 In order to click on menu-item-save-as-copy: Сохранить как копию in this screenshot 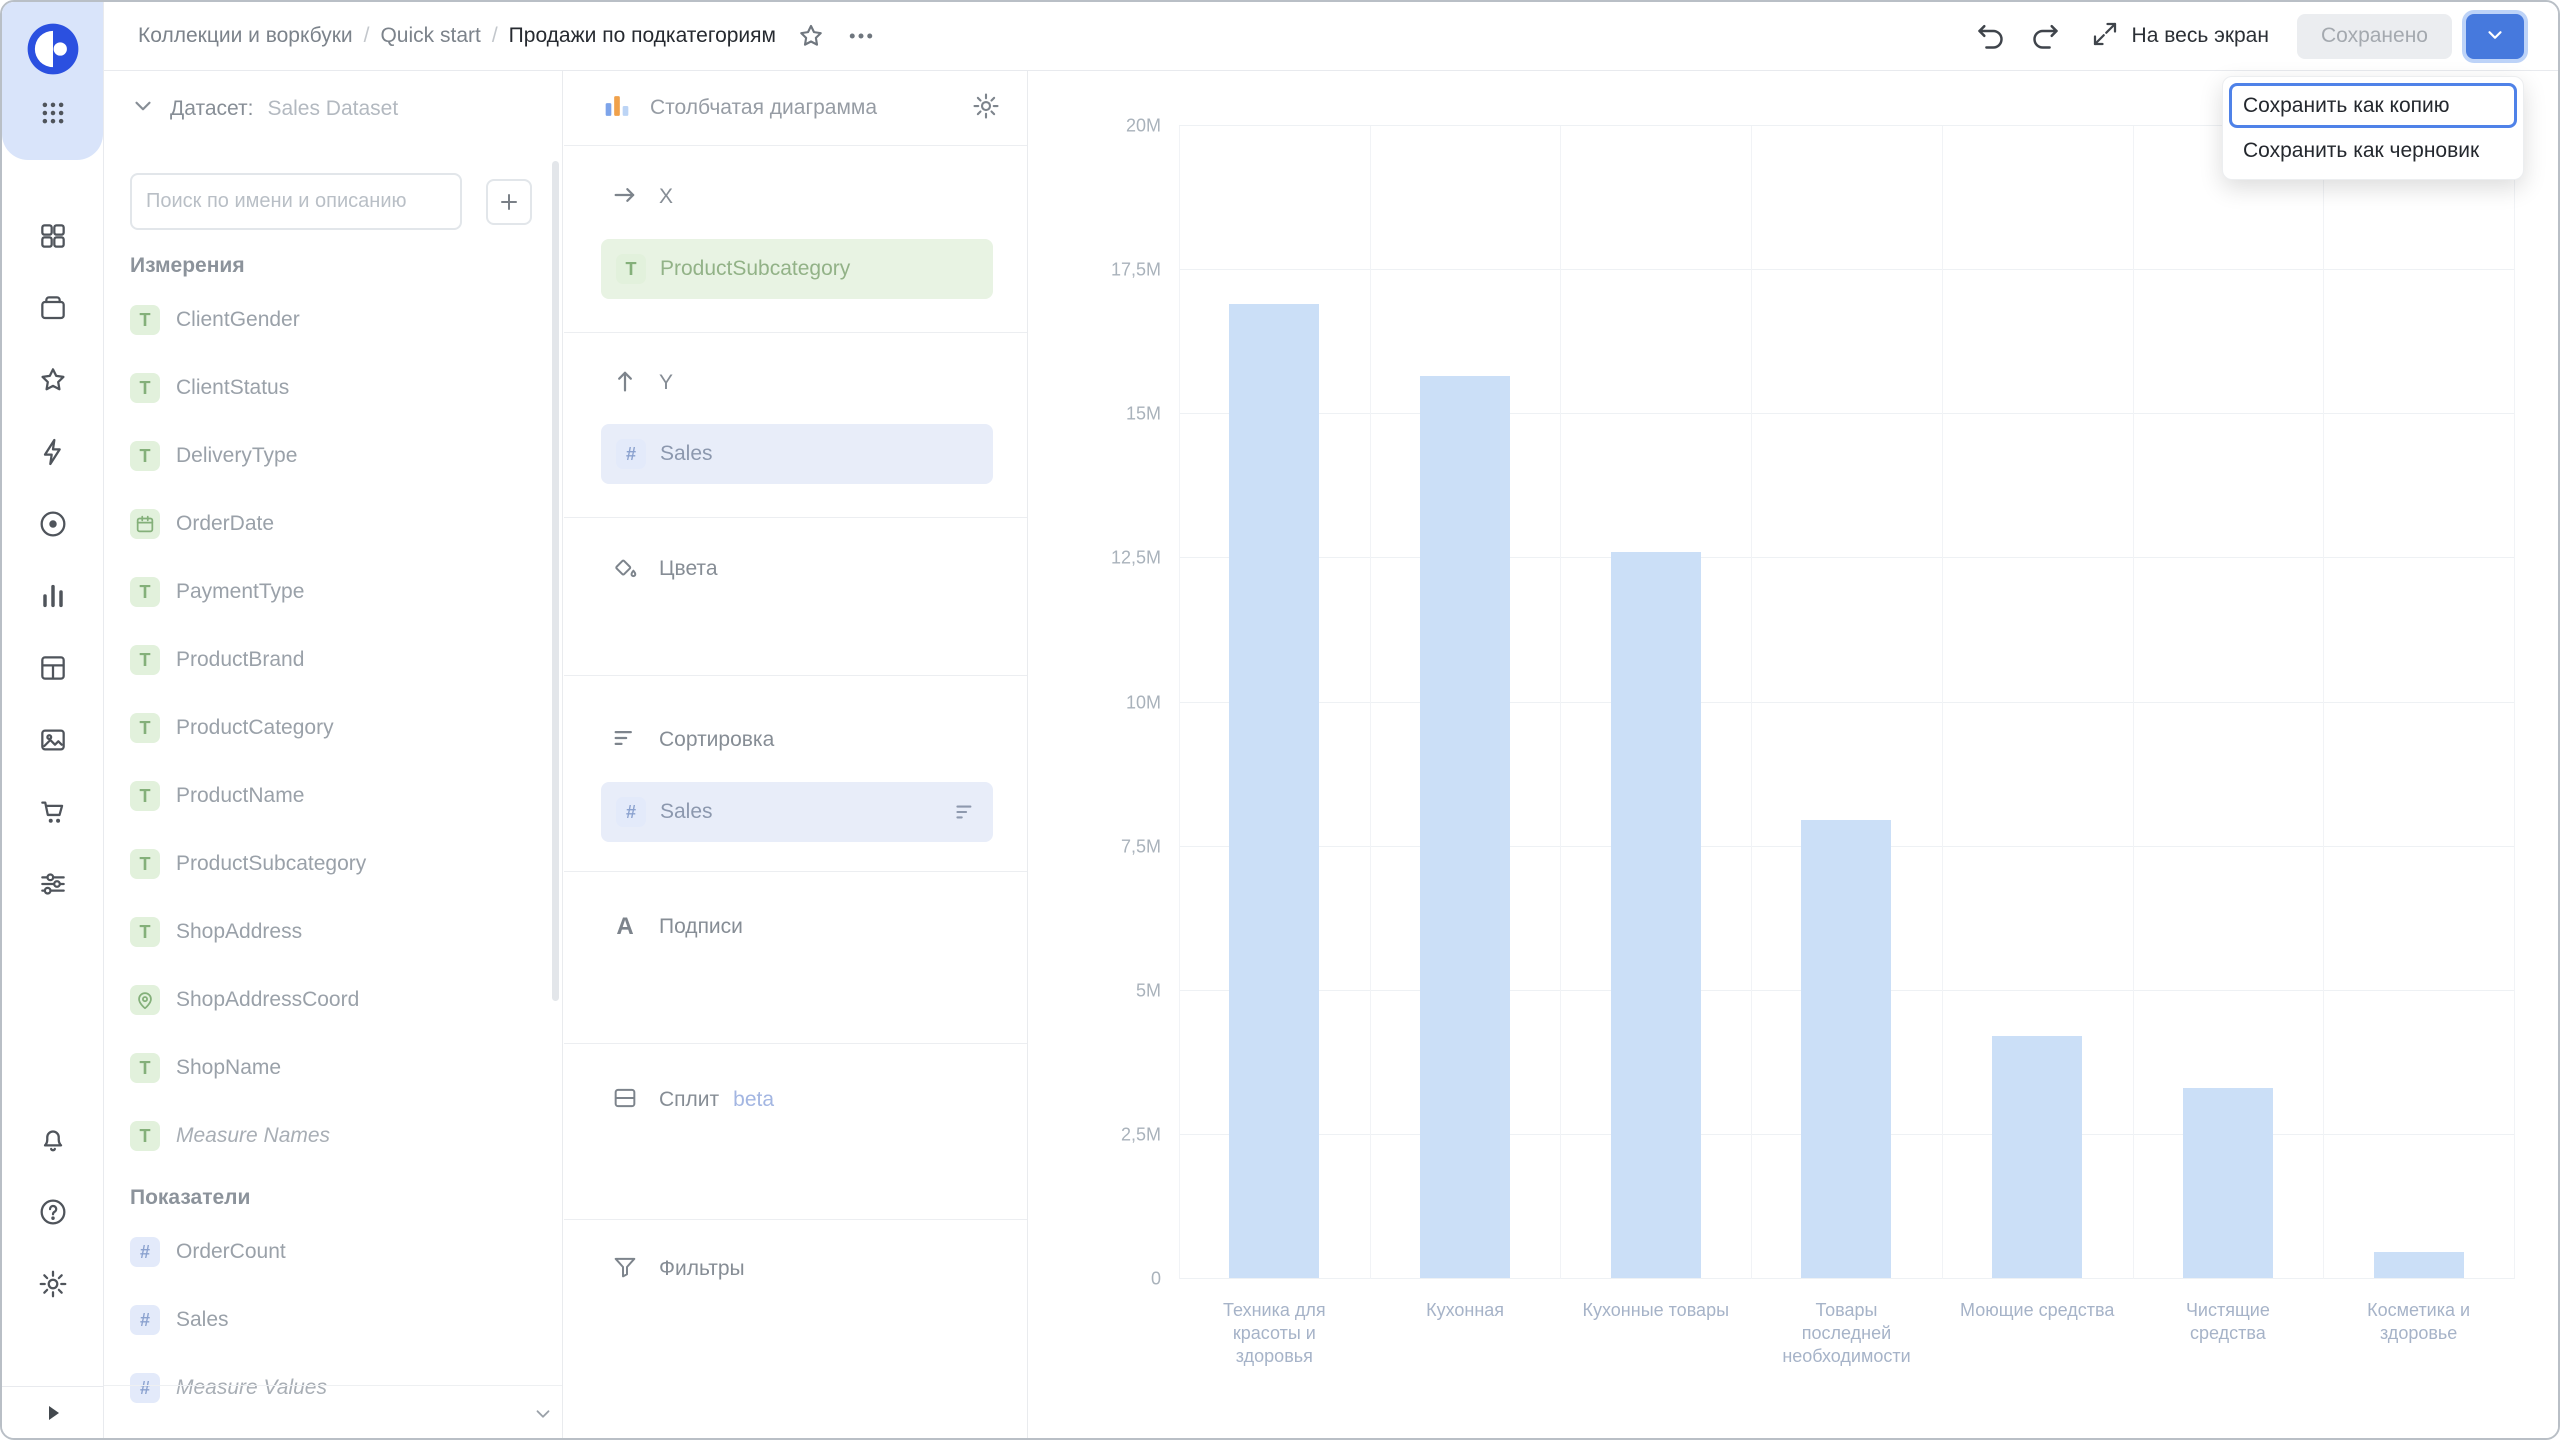, I will do `click(2373, 105)`.